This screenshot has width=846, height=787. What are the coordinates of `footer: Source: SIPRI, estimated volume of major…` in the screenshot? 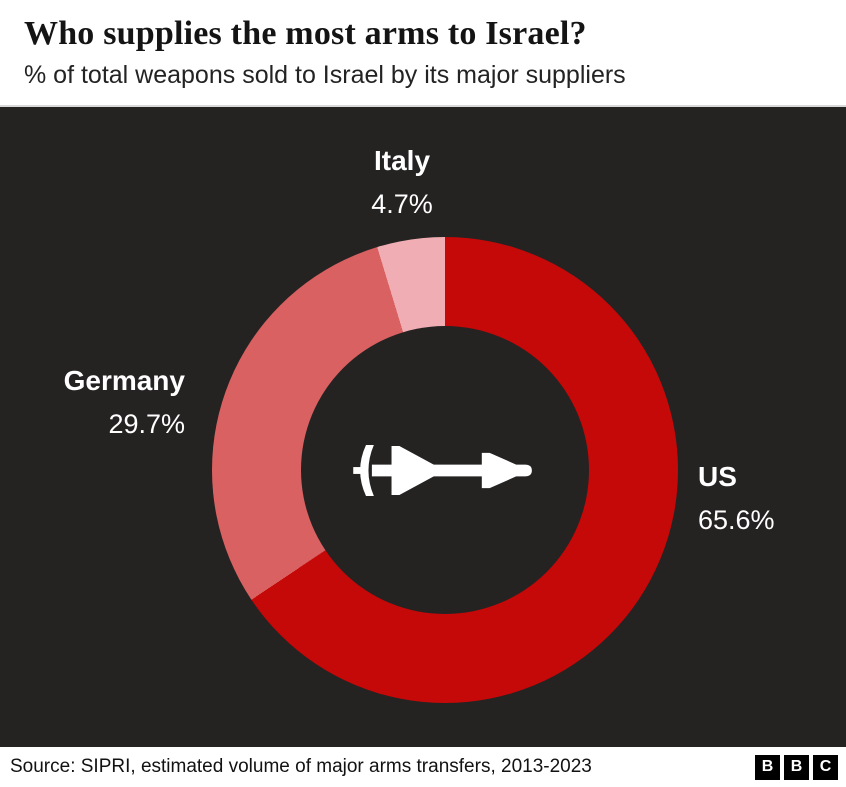 It's located at (423, 767).